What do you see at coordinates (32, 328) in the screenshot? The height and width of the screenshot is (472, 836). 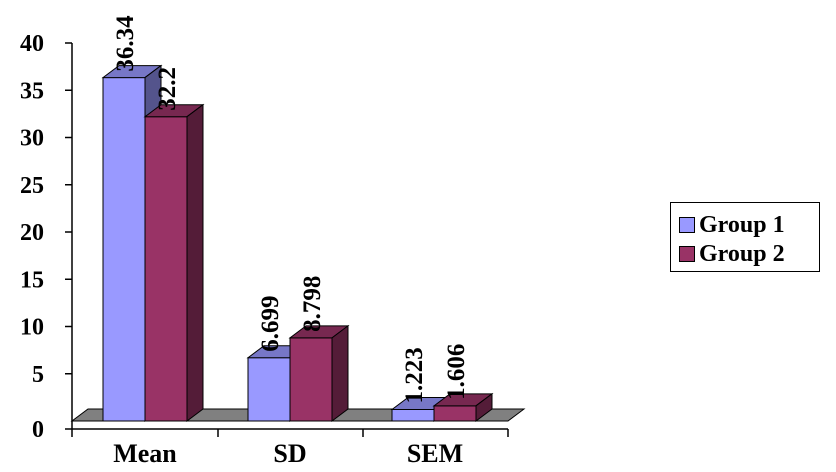 I see `y-tick-label: 10` at bounding box center [32, 328].